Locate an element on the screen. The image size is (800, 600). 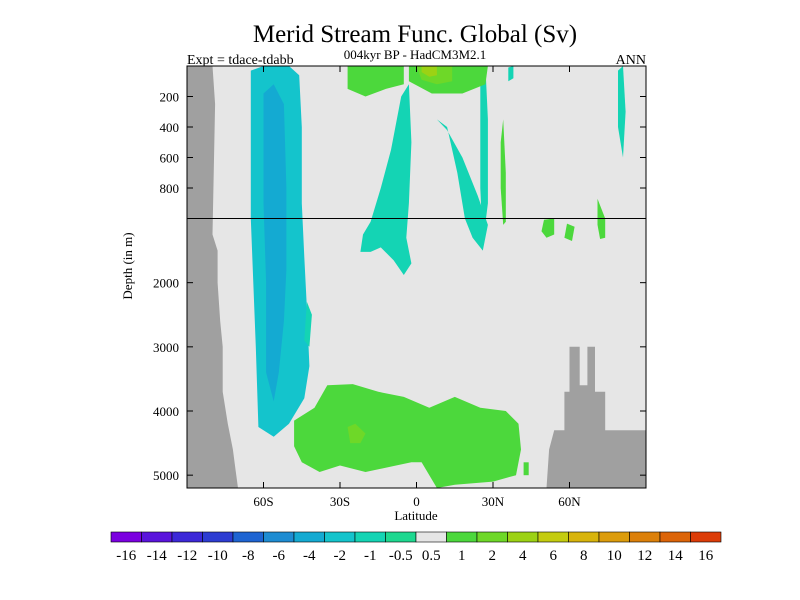
colorbar-label: -4 is located at coordinates (309, 556).